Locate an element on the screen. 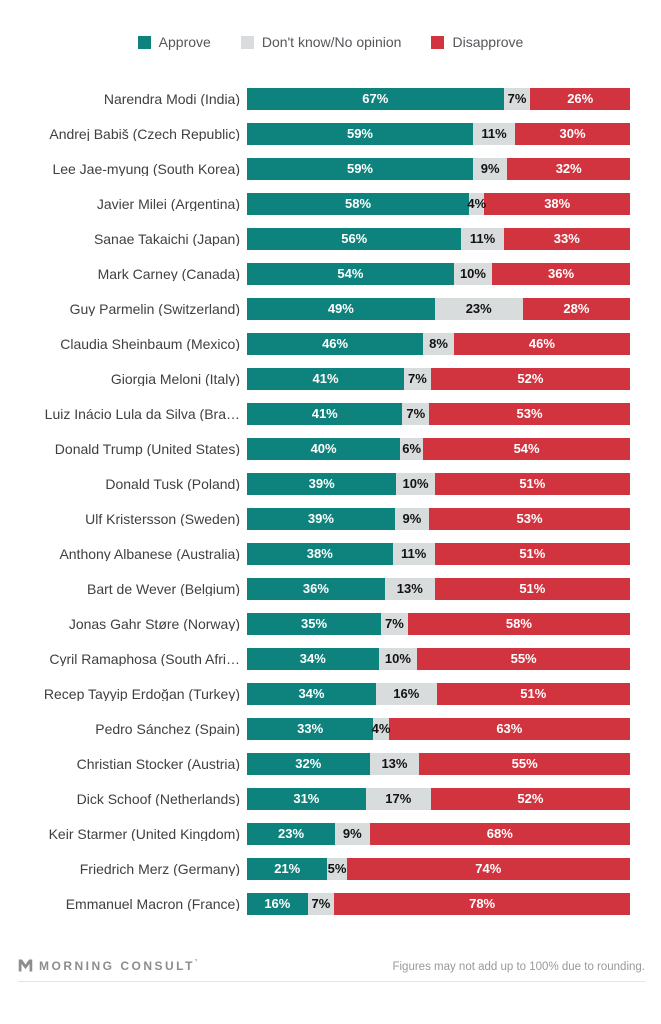  row-label: Emmanuel Macron (France) is located at coordinates (152, 903).